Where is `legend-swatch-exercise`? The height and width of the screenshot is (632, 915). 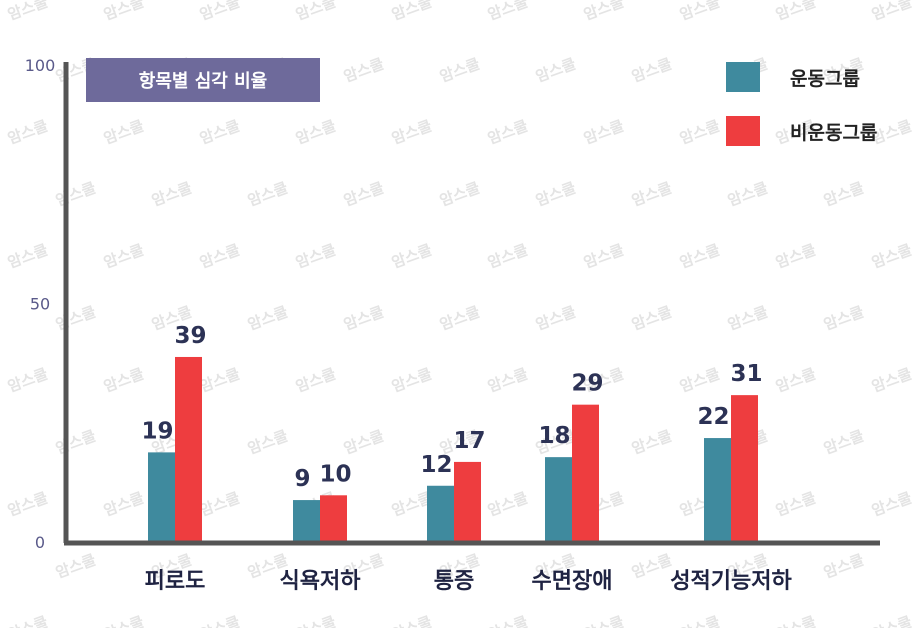
legend-swatch-exercise is located at coordinates (743, 77).